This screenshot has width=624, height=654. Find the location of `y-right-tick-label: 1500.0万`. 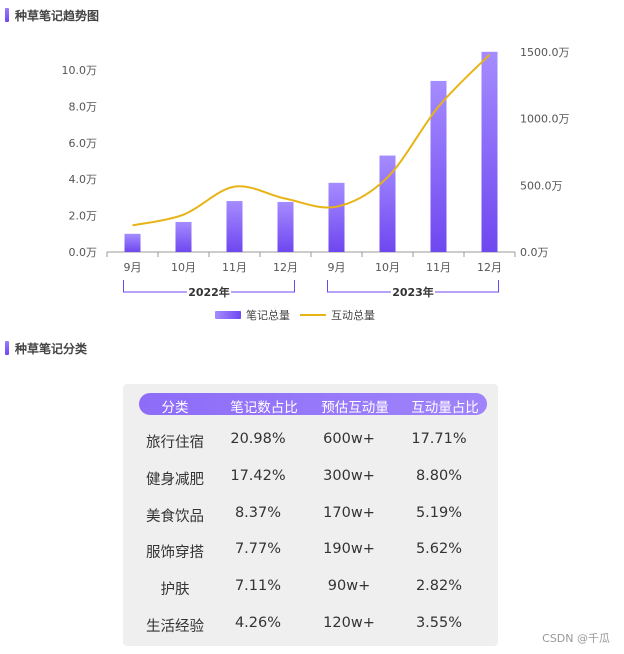

y-right-tick-label: 1500.0万 is located at coordinates (545, 52).